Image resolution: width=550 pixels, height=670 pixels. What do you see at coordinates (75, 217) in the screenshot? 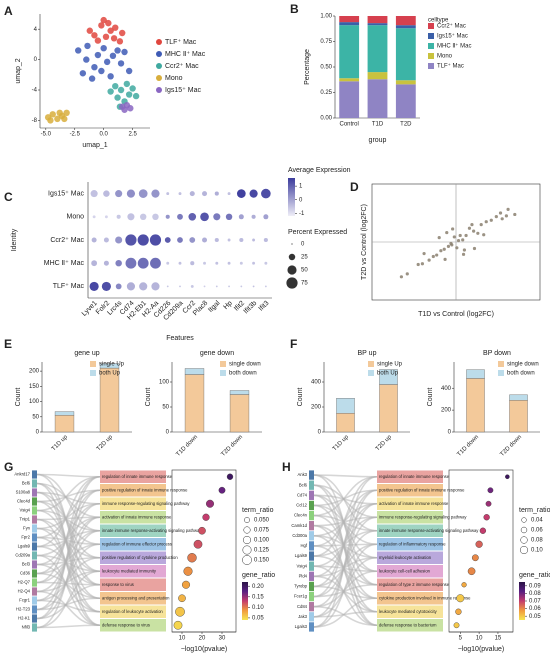
I see `row-label: Mono` at bounding box center [75, 217].